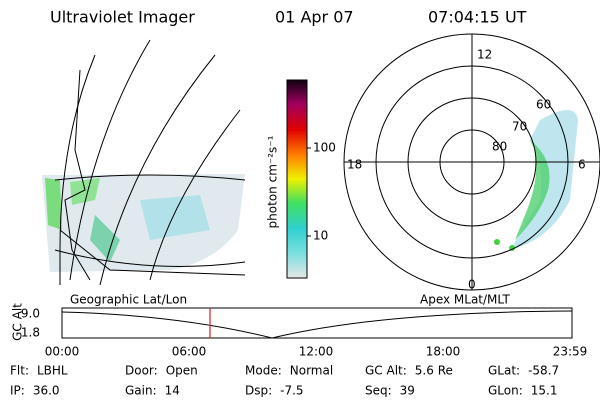 The height and width of the screenshot is (400, 600). Describe the element at coordinates (378, 391) in the screenshot. I see `field-label: Seq:` at that location.